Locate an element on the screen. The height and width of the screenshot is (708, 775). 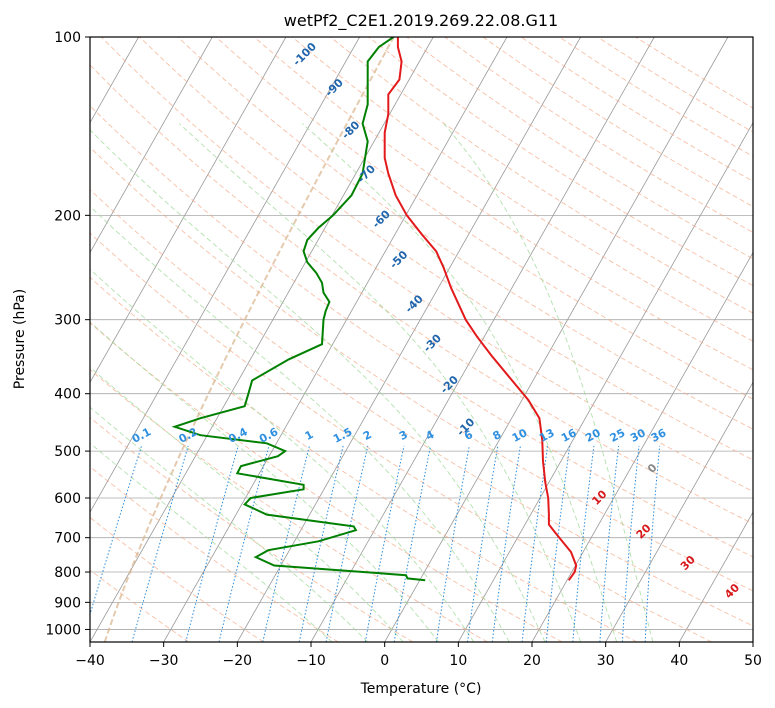
mixing-ratio-label: 30 is located at coordinates (638, 435).